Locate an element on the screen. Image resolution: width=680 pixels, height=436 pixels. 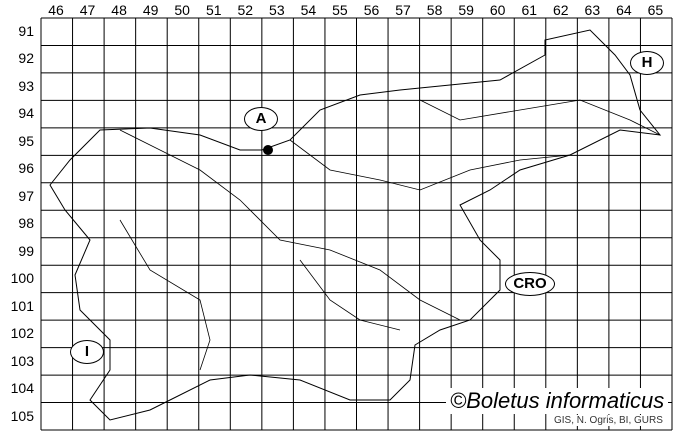
column-label: 62 is located at coordinates (561, 10).